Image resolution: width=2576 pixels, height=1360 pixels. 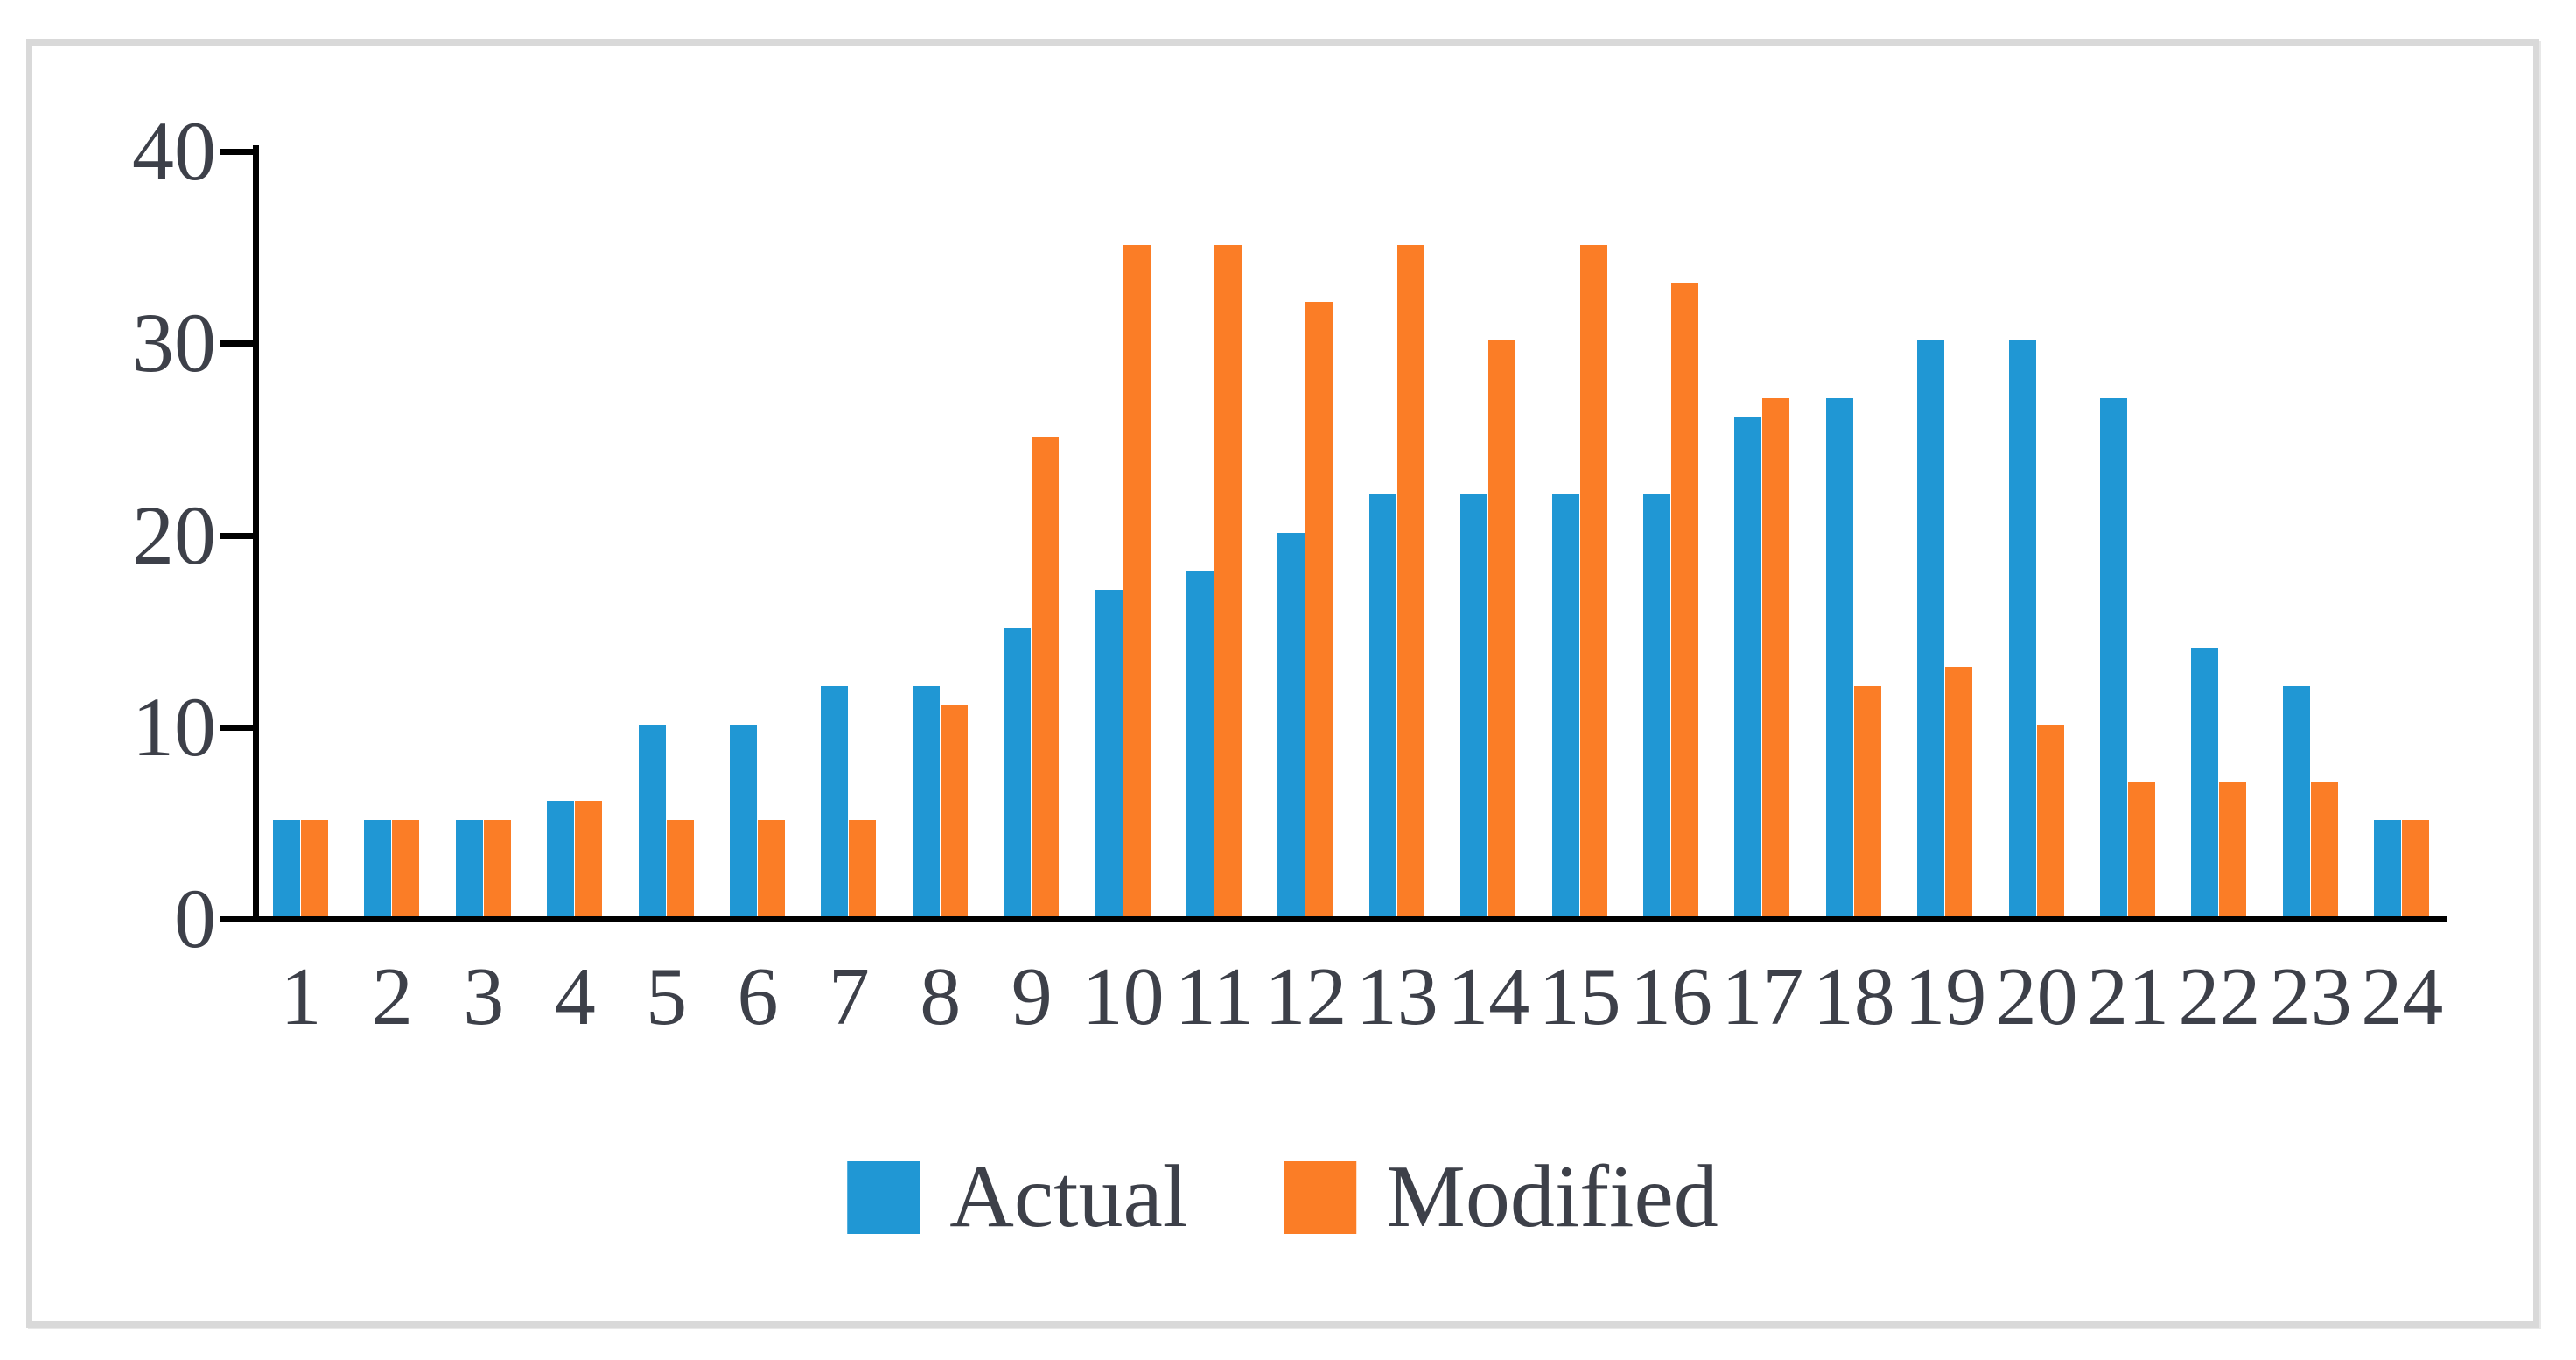 What do you see at coordinates (667, 996) in the screenshot?
I see `x-tick-label-5: 5` at bounding box center [667, 996].